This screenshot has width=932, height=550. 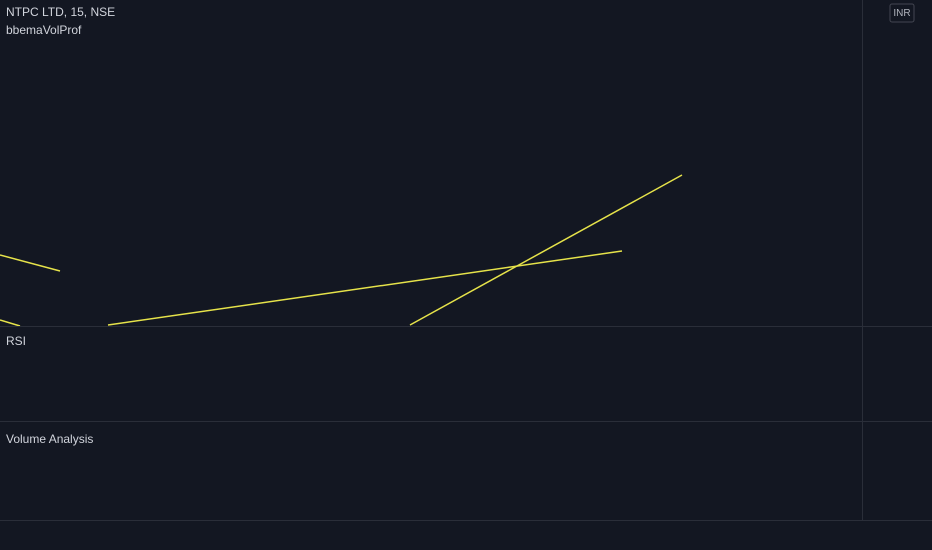 I want to click on currency: INR, so click(x=901, y=13).